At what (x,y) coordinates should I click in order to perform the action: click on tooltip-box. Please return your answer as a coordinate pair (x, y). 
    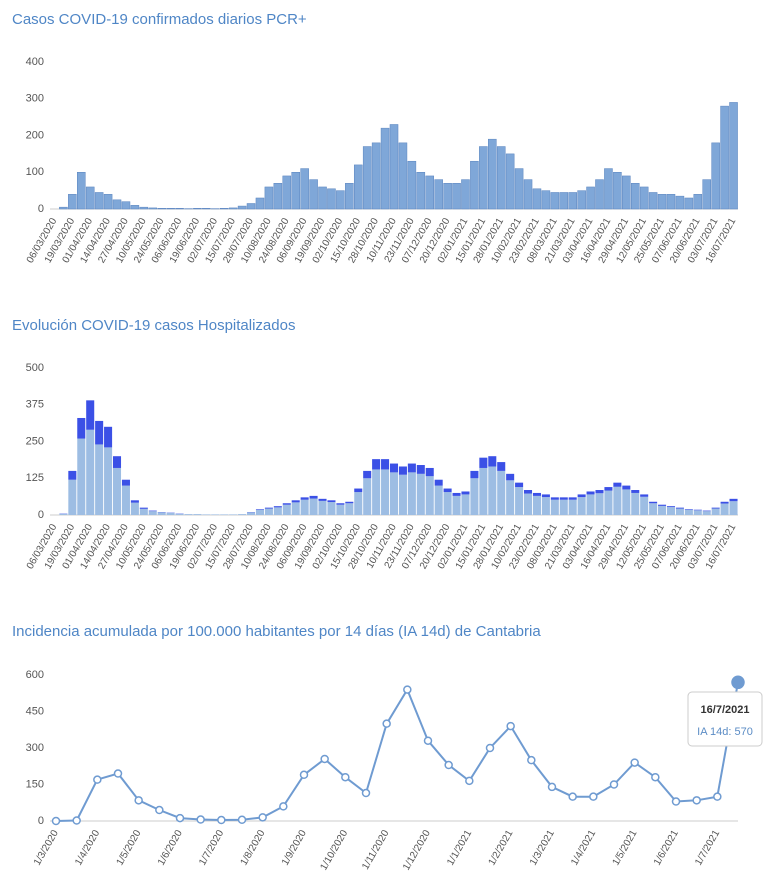
    Looking at the image, I should click on (725, 719).